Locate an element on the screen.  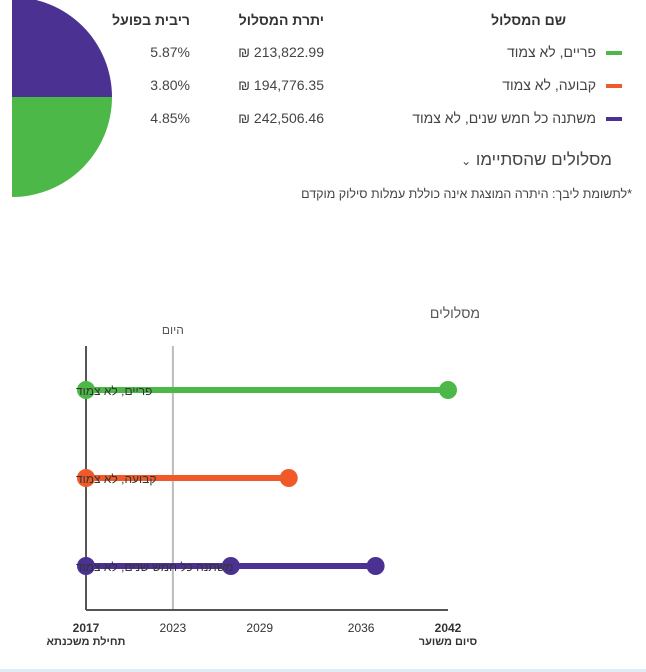
track-balance: 194,776.35 ₪ is located at coordinates (281, 85).